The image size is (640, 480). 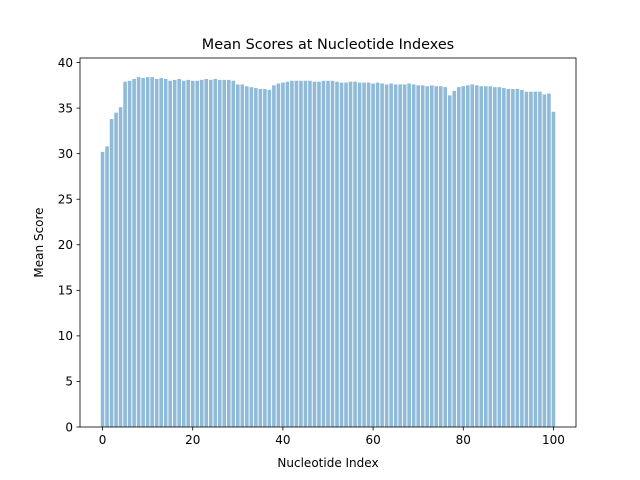 What do you see at coordinates (282, 440) in the screenshot?
I see `x-tick-label: 40` at bounding box center [282, 440].